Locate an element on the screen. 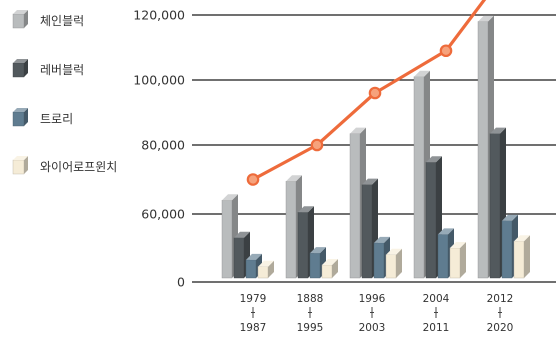  svg-text: 2020 is located at coordinates (500, 328).